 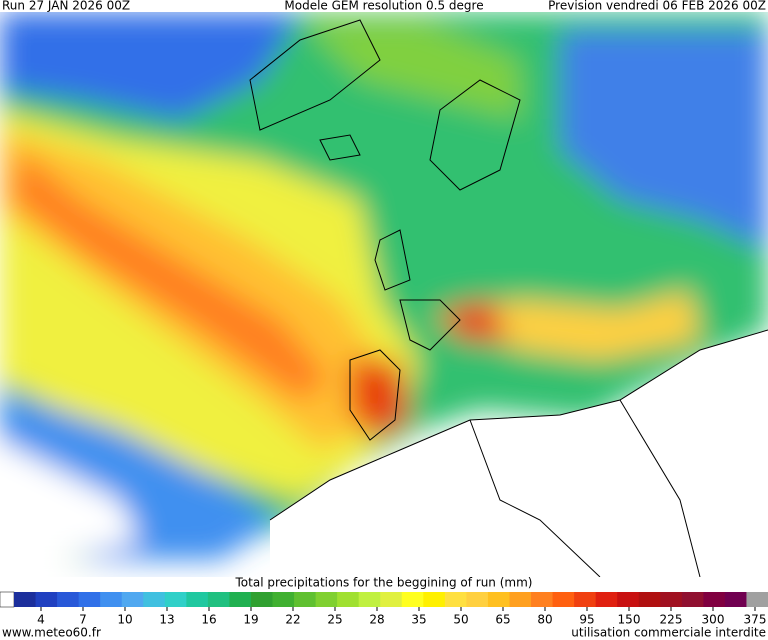 I want to click on tick-label: 19, so click(x=250, y=620).